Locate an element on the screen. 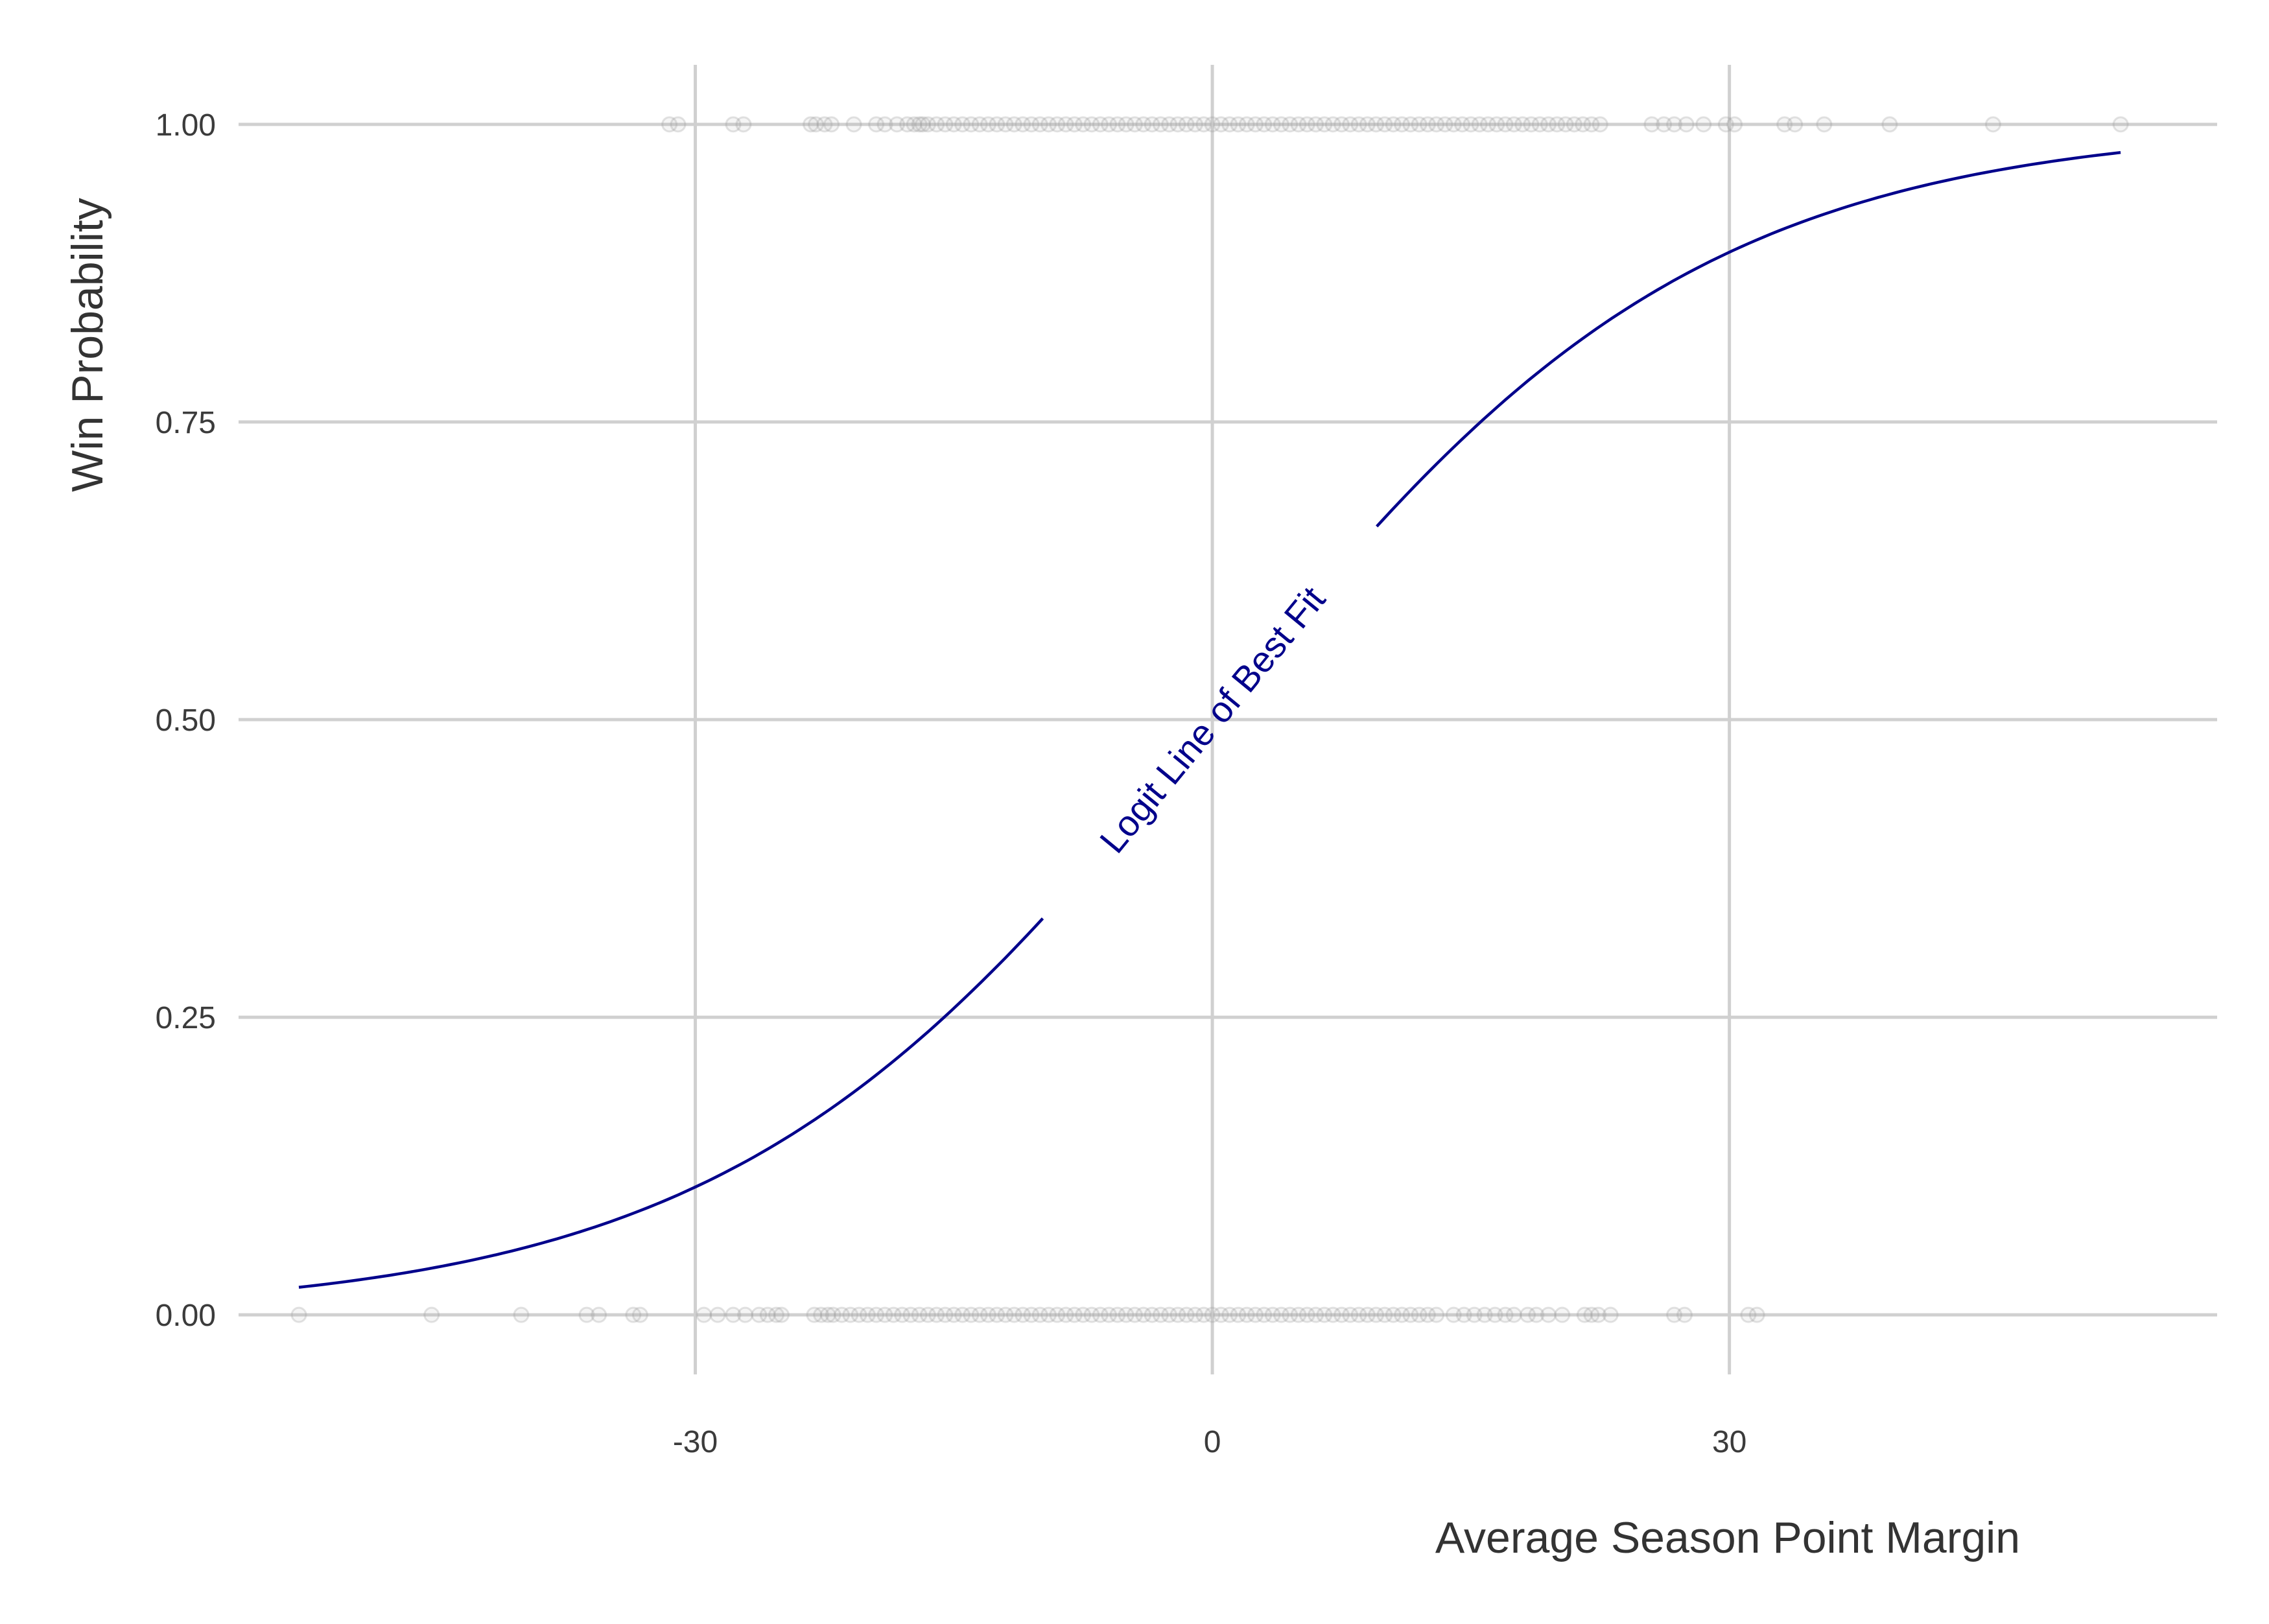 The image size is (2269, 1624). x-tick-label: 0 is located at coordinates (1212, 1442).